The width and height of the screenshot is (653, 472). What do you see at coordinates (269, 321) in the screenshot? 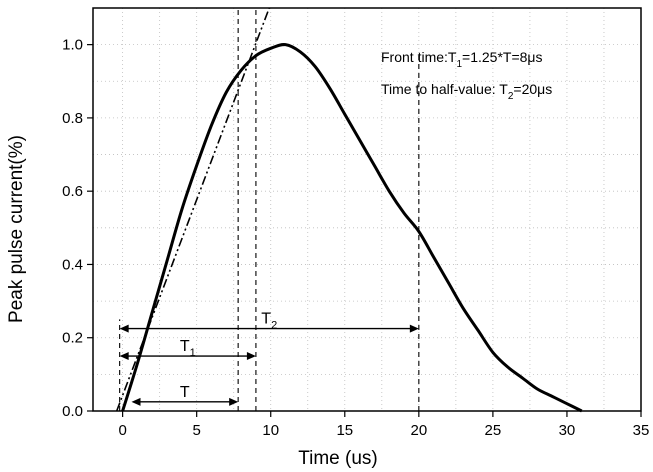
I see `interval-label: T2` at bounding box center [269, 321].